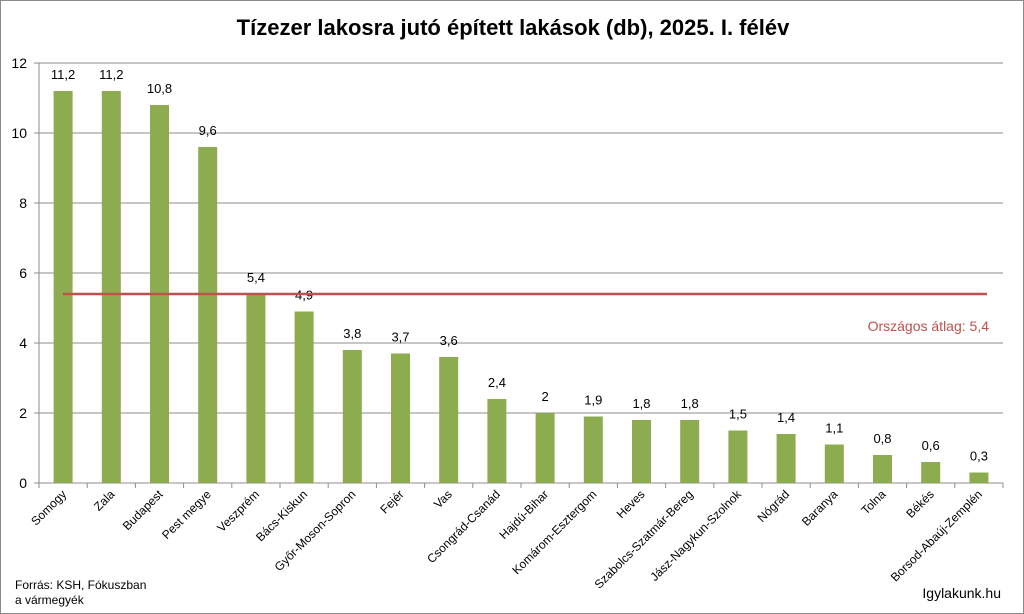 This screenshot has width=1024, height=614. Describe the element at coordinates (23, 343) in the screenshot. I see `y-tick-label: 4` at that location.